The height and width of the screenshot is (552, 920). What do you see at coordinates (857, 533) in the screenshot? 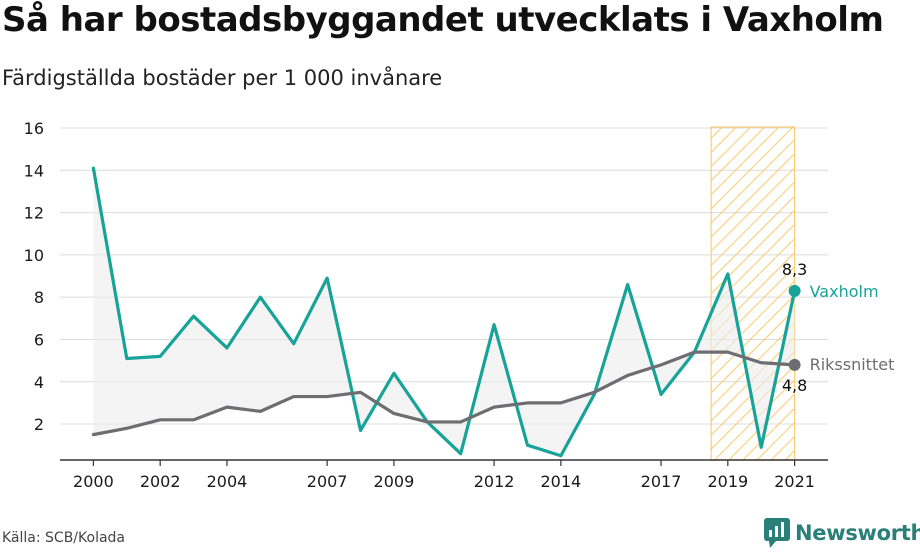
I see `brand-name: Newsworthy` at bounding box center [857, 533].